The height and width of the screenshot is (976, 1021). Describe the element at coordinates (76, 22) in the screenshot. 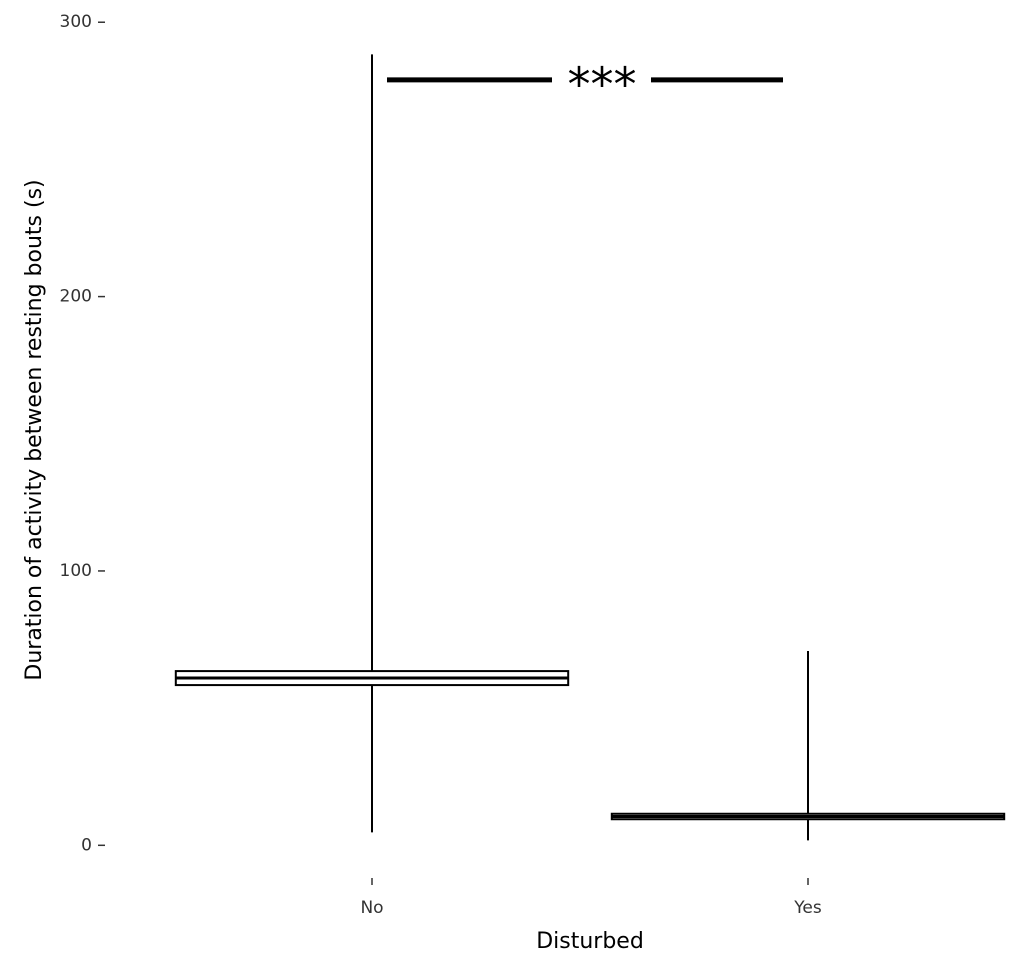

I see `y-tick-label: 300` at that location.